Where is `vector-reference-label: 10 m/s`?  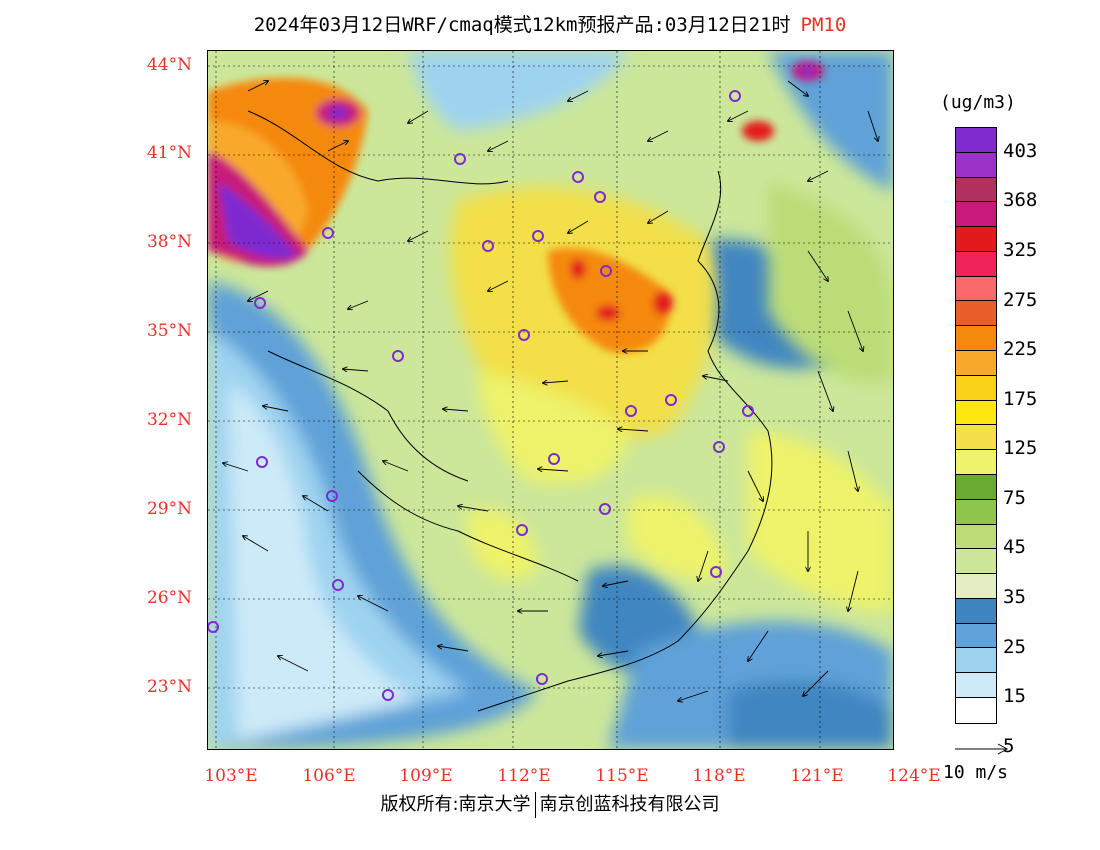
vector-reference-label: 10 m/s is located at coordinates (976, 772).